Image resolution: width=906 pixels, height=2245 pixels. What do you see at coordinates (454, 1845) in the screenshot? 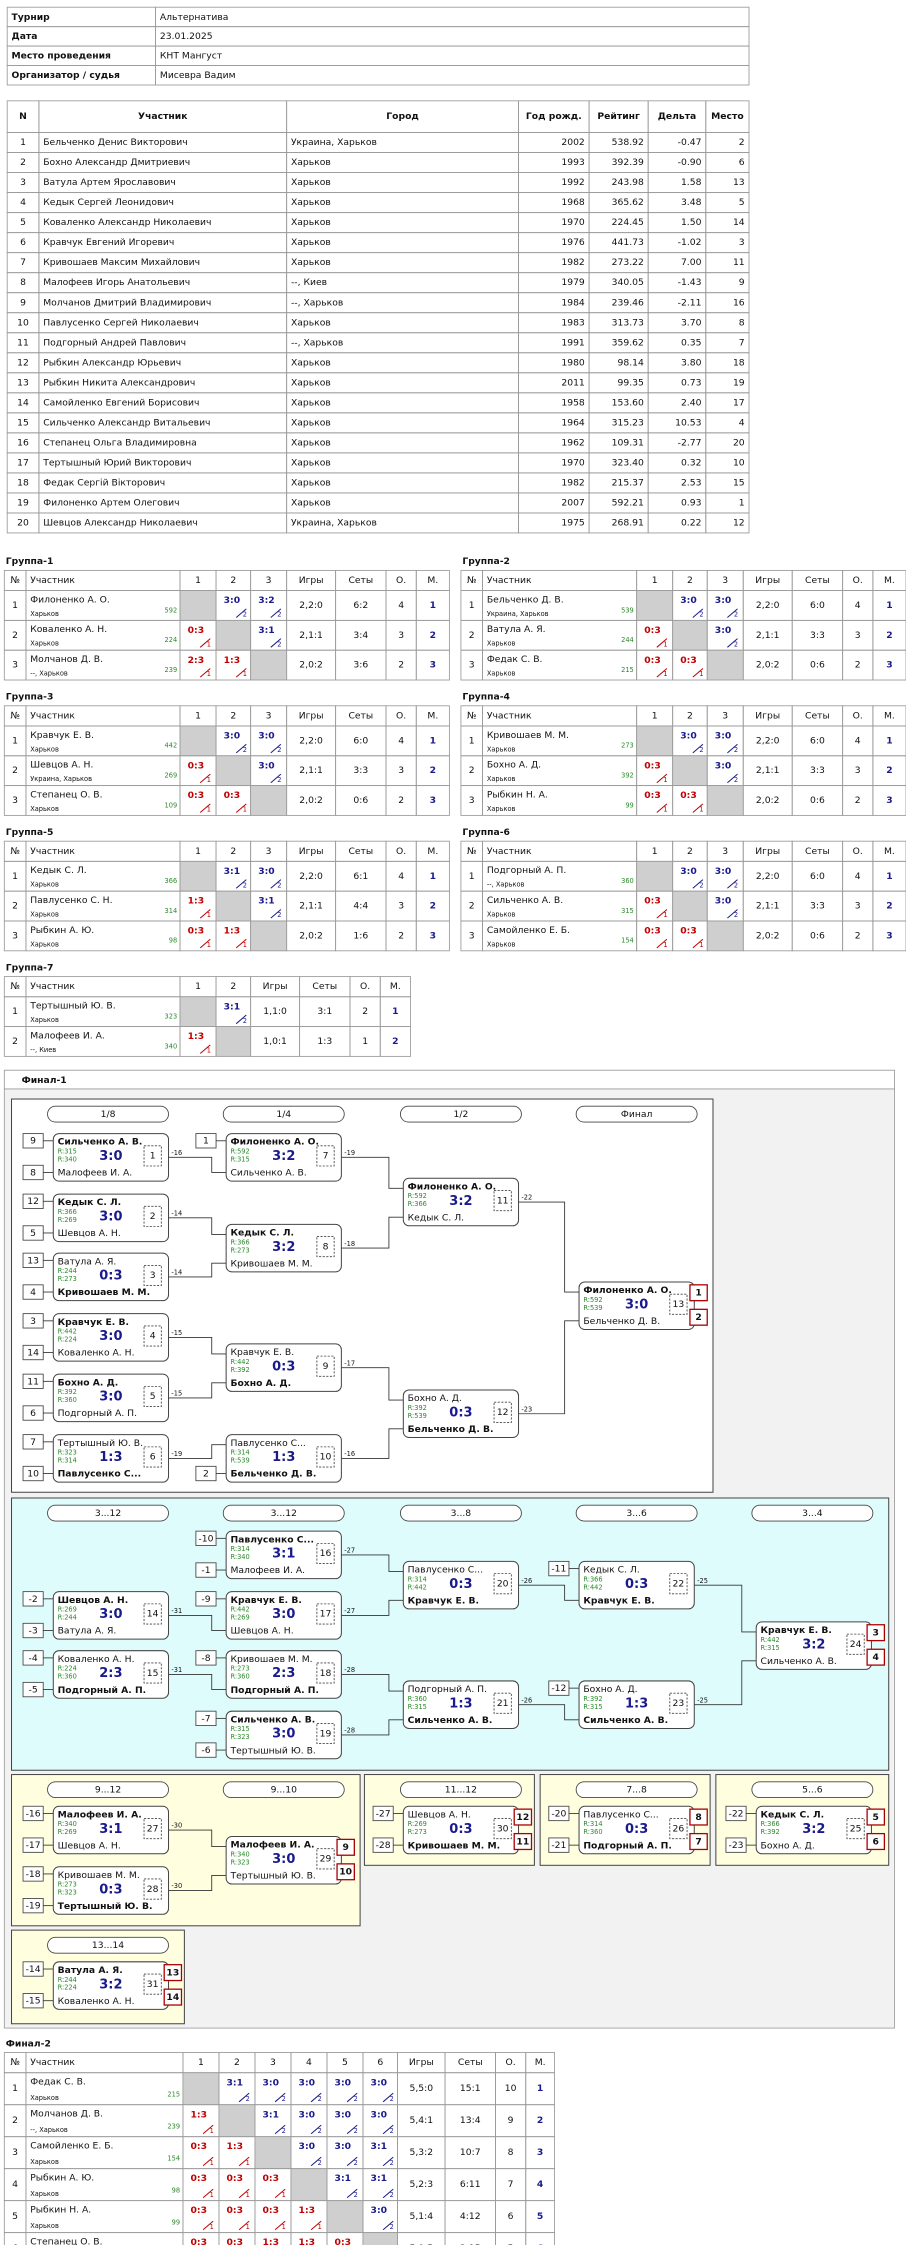
I see `player-name: Кривошаев М. М.` at bounding box center [454, 1845].